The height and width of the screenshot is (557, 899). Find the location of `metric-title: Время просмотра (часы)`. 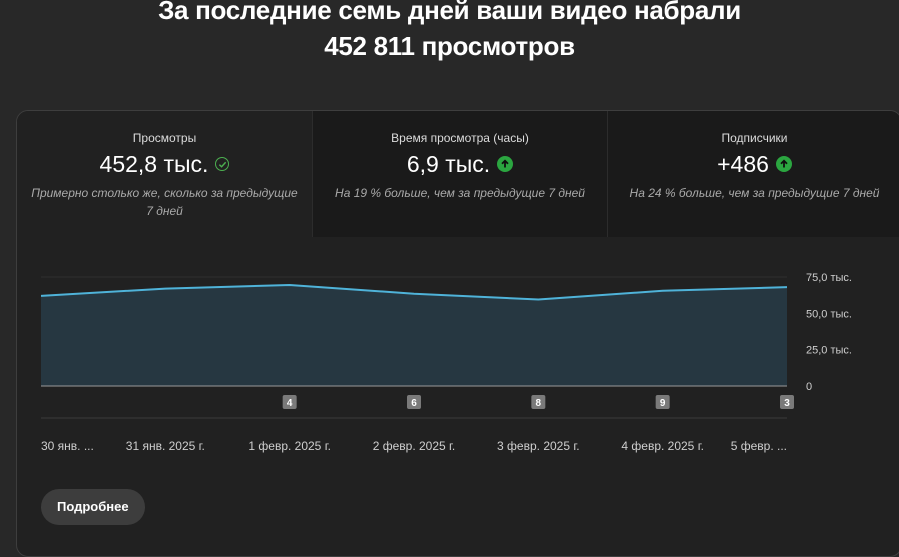

metric-title: Время просмотра (часы) is located at coordinates (460, 138).